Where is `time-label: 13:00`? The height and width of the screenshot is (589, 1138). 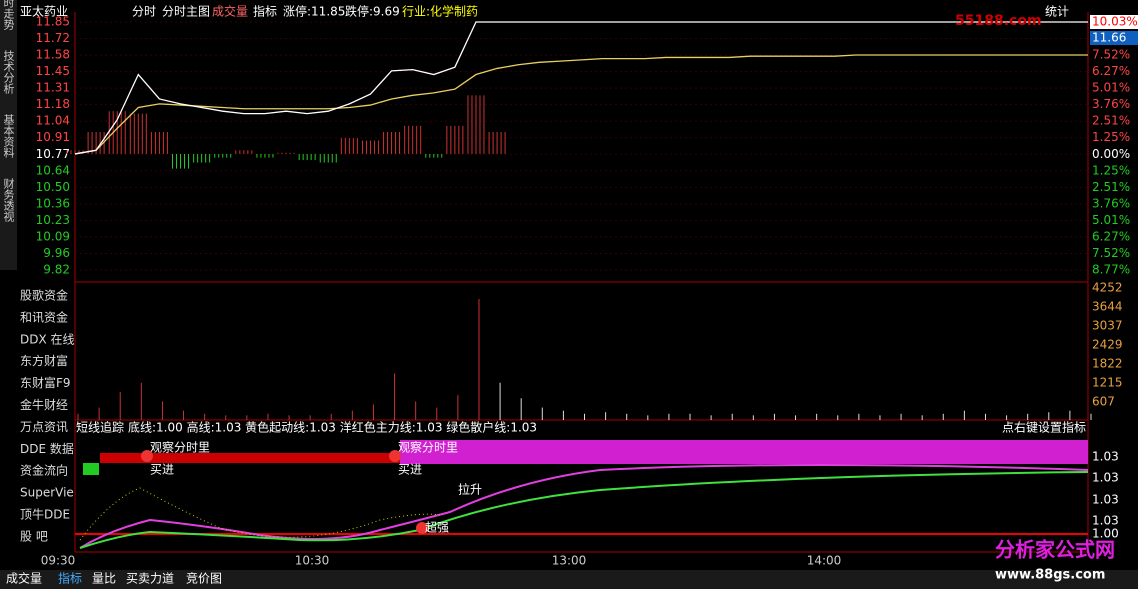 time-label: 13:00 is located at coordinates (569, 561).